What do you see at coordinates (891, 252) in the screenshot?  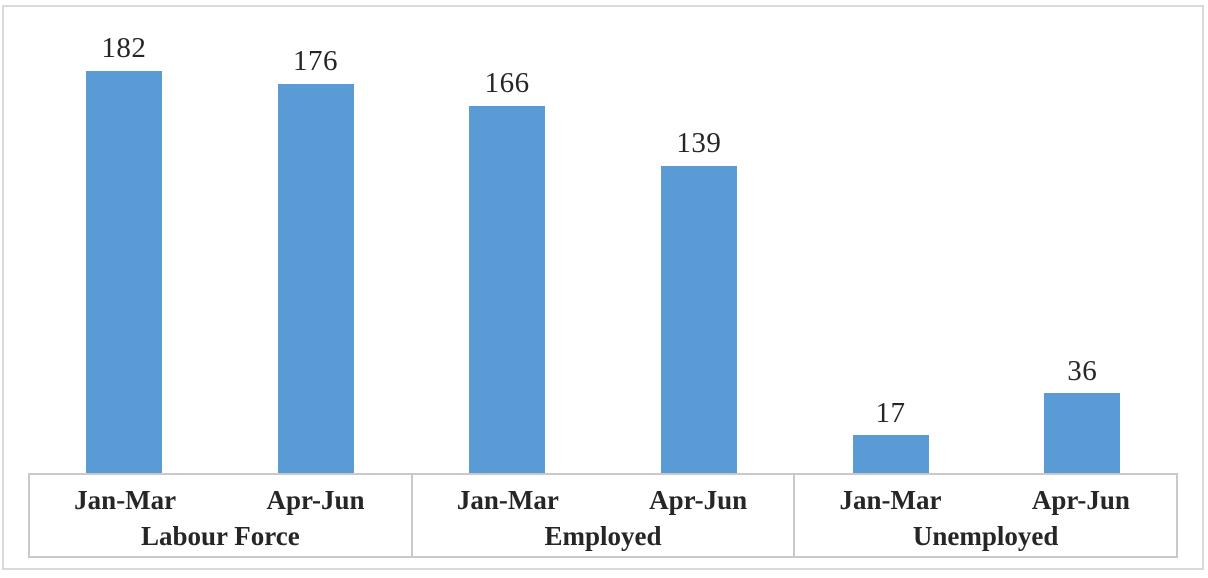 I see `bar-slot: 17` at bounding box center [891, 252].